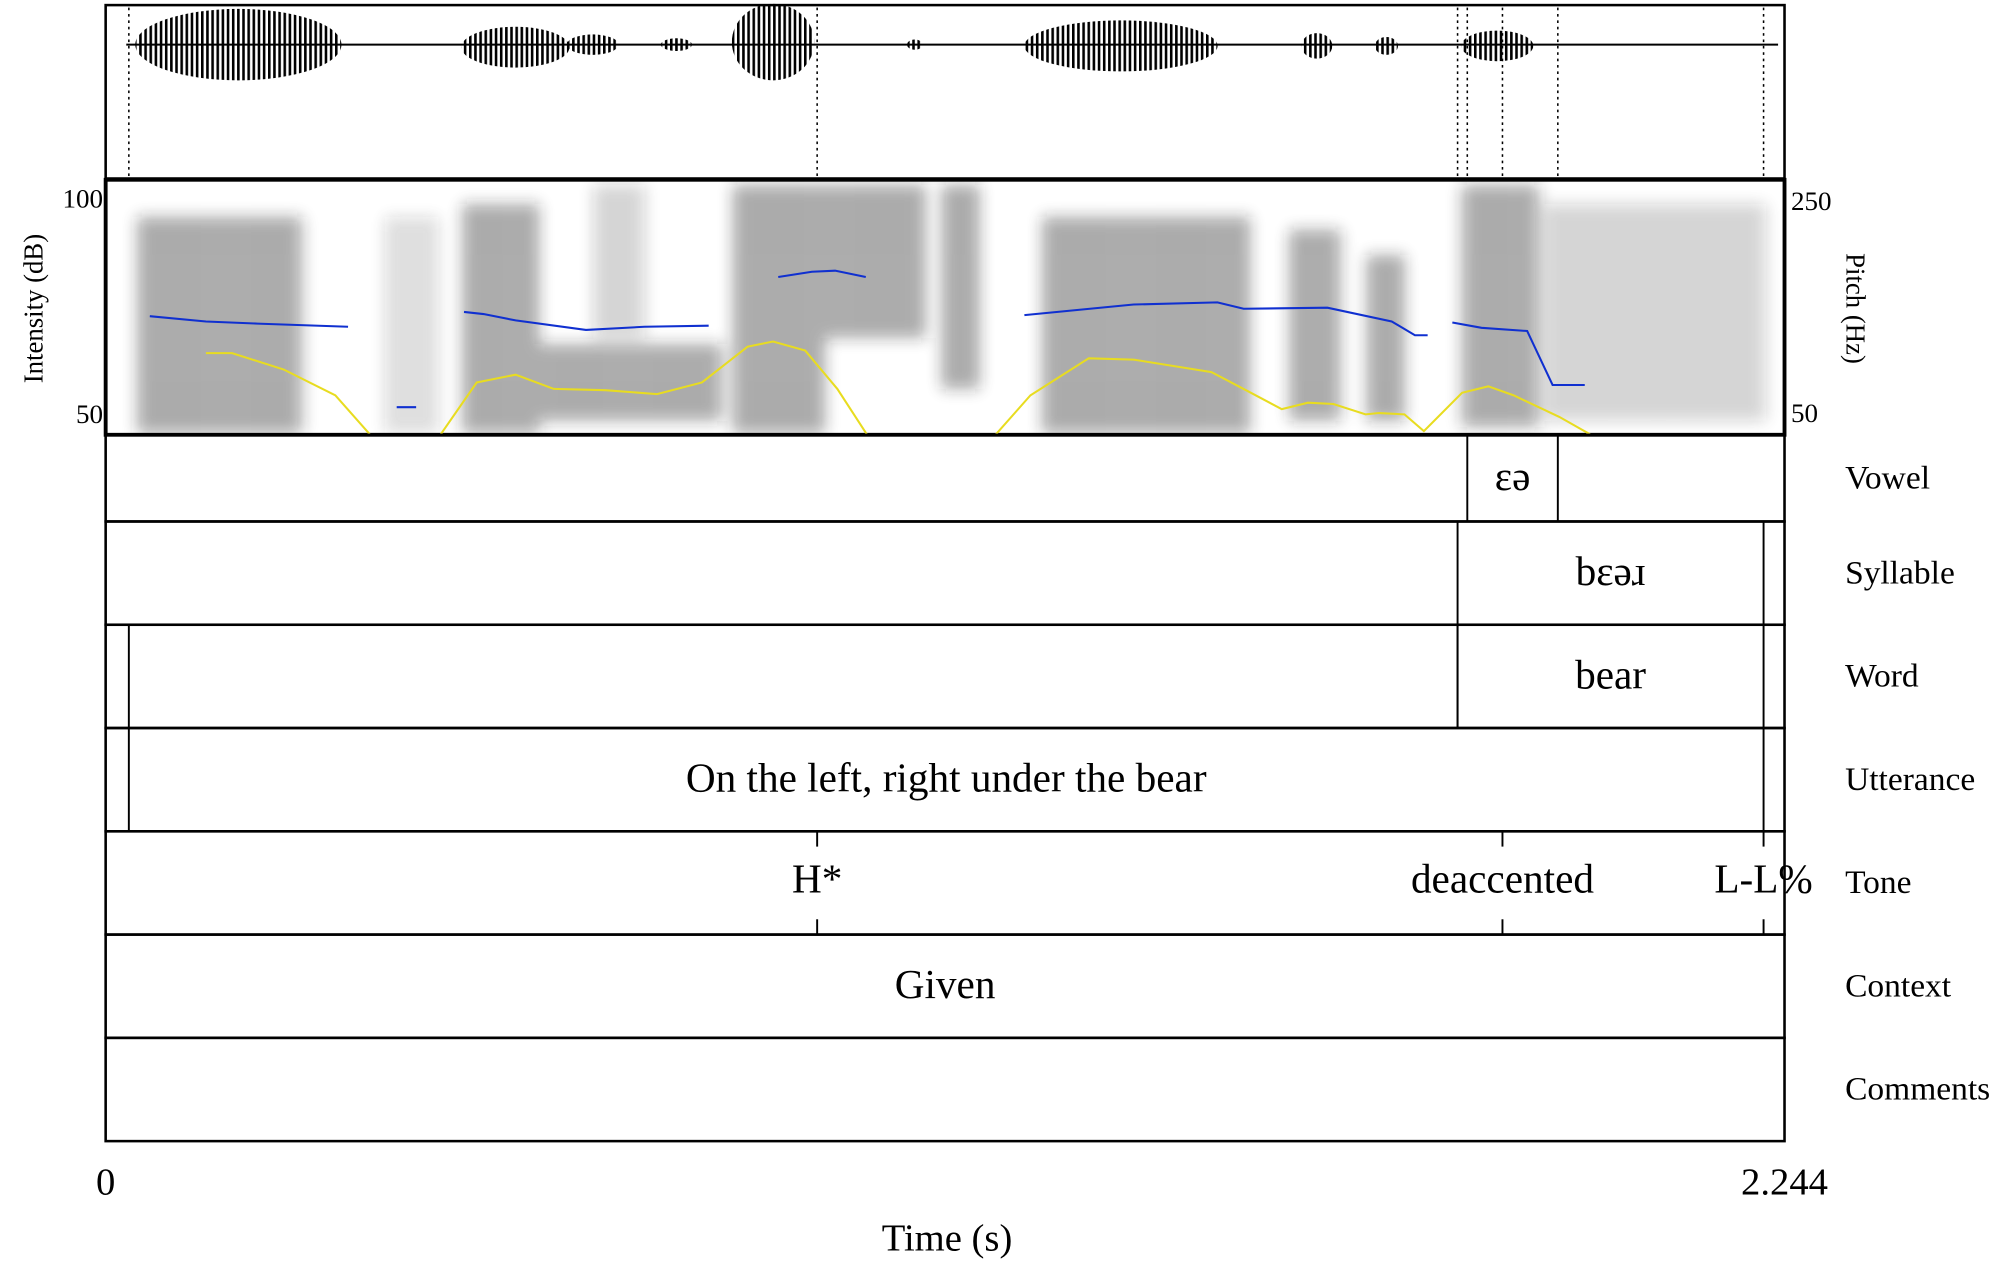 The width and height of the screenshot is (2010, 1275). Describe the element at coordinates (1898, 986) in the screenshot. I see `tier-name: Context` at that location.